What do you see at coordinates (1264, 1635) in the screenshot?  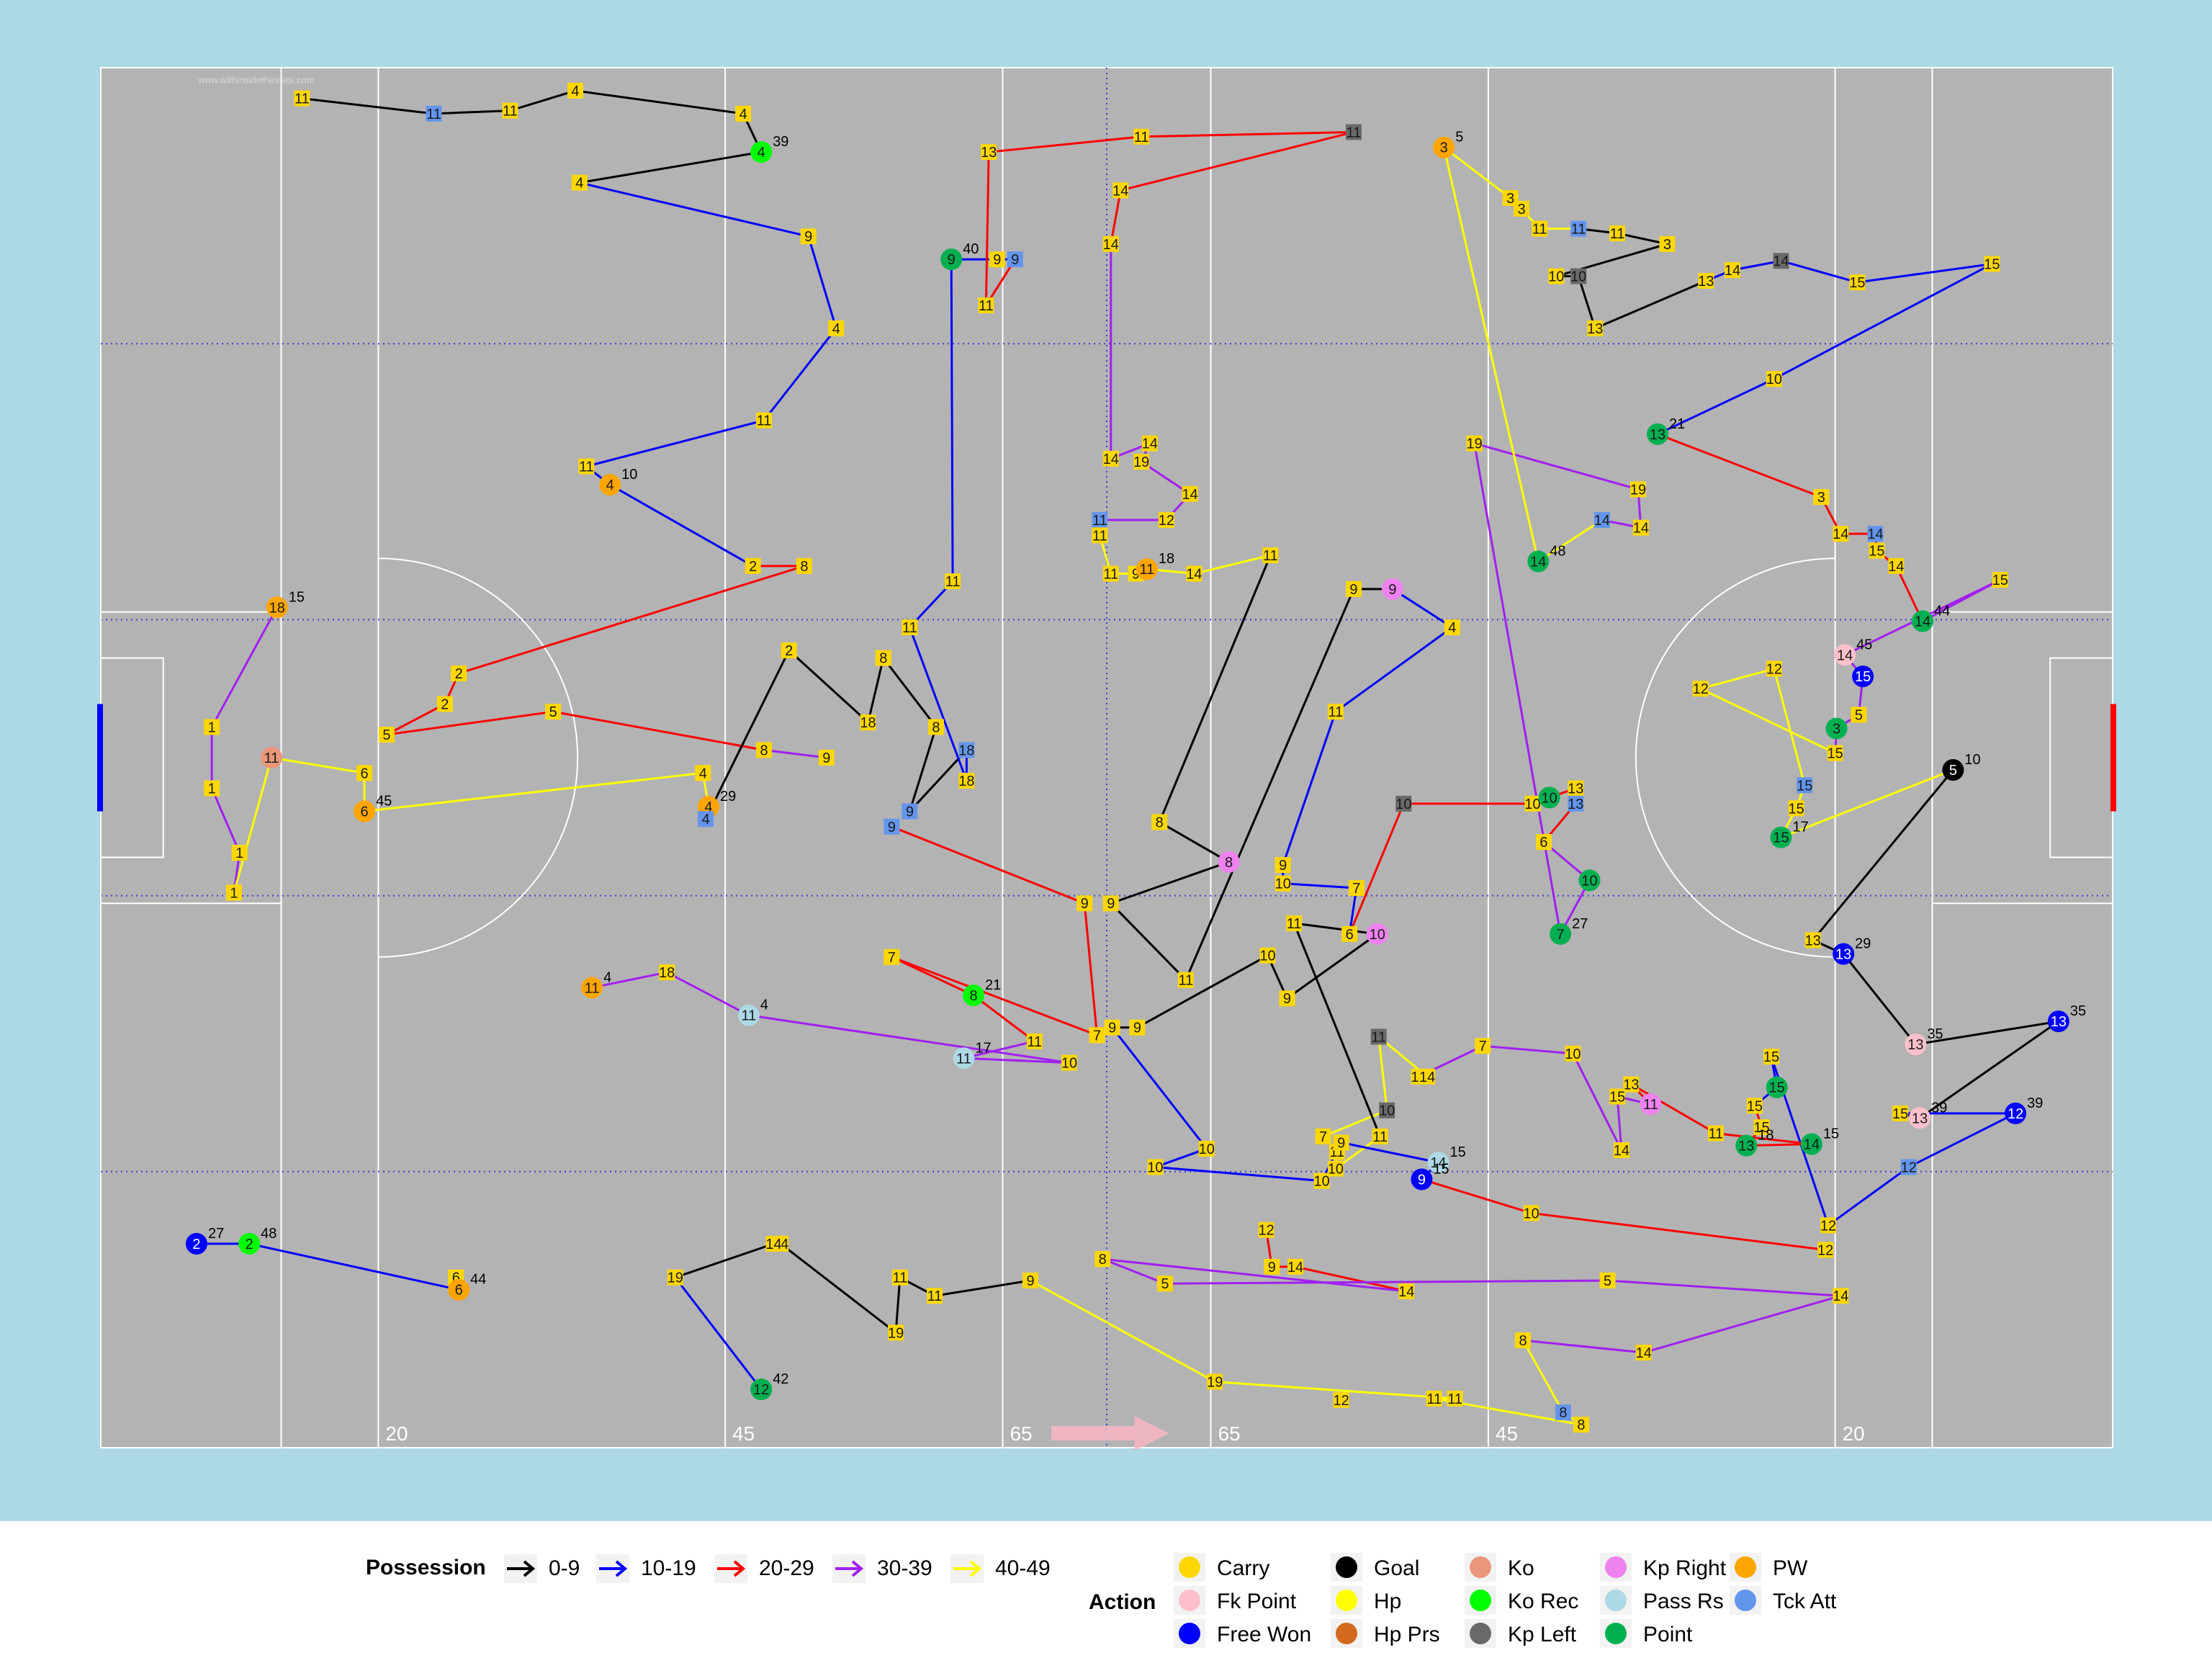 I see `legend-action-label: Free Won` at bounding box center [1264, 1635].